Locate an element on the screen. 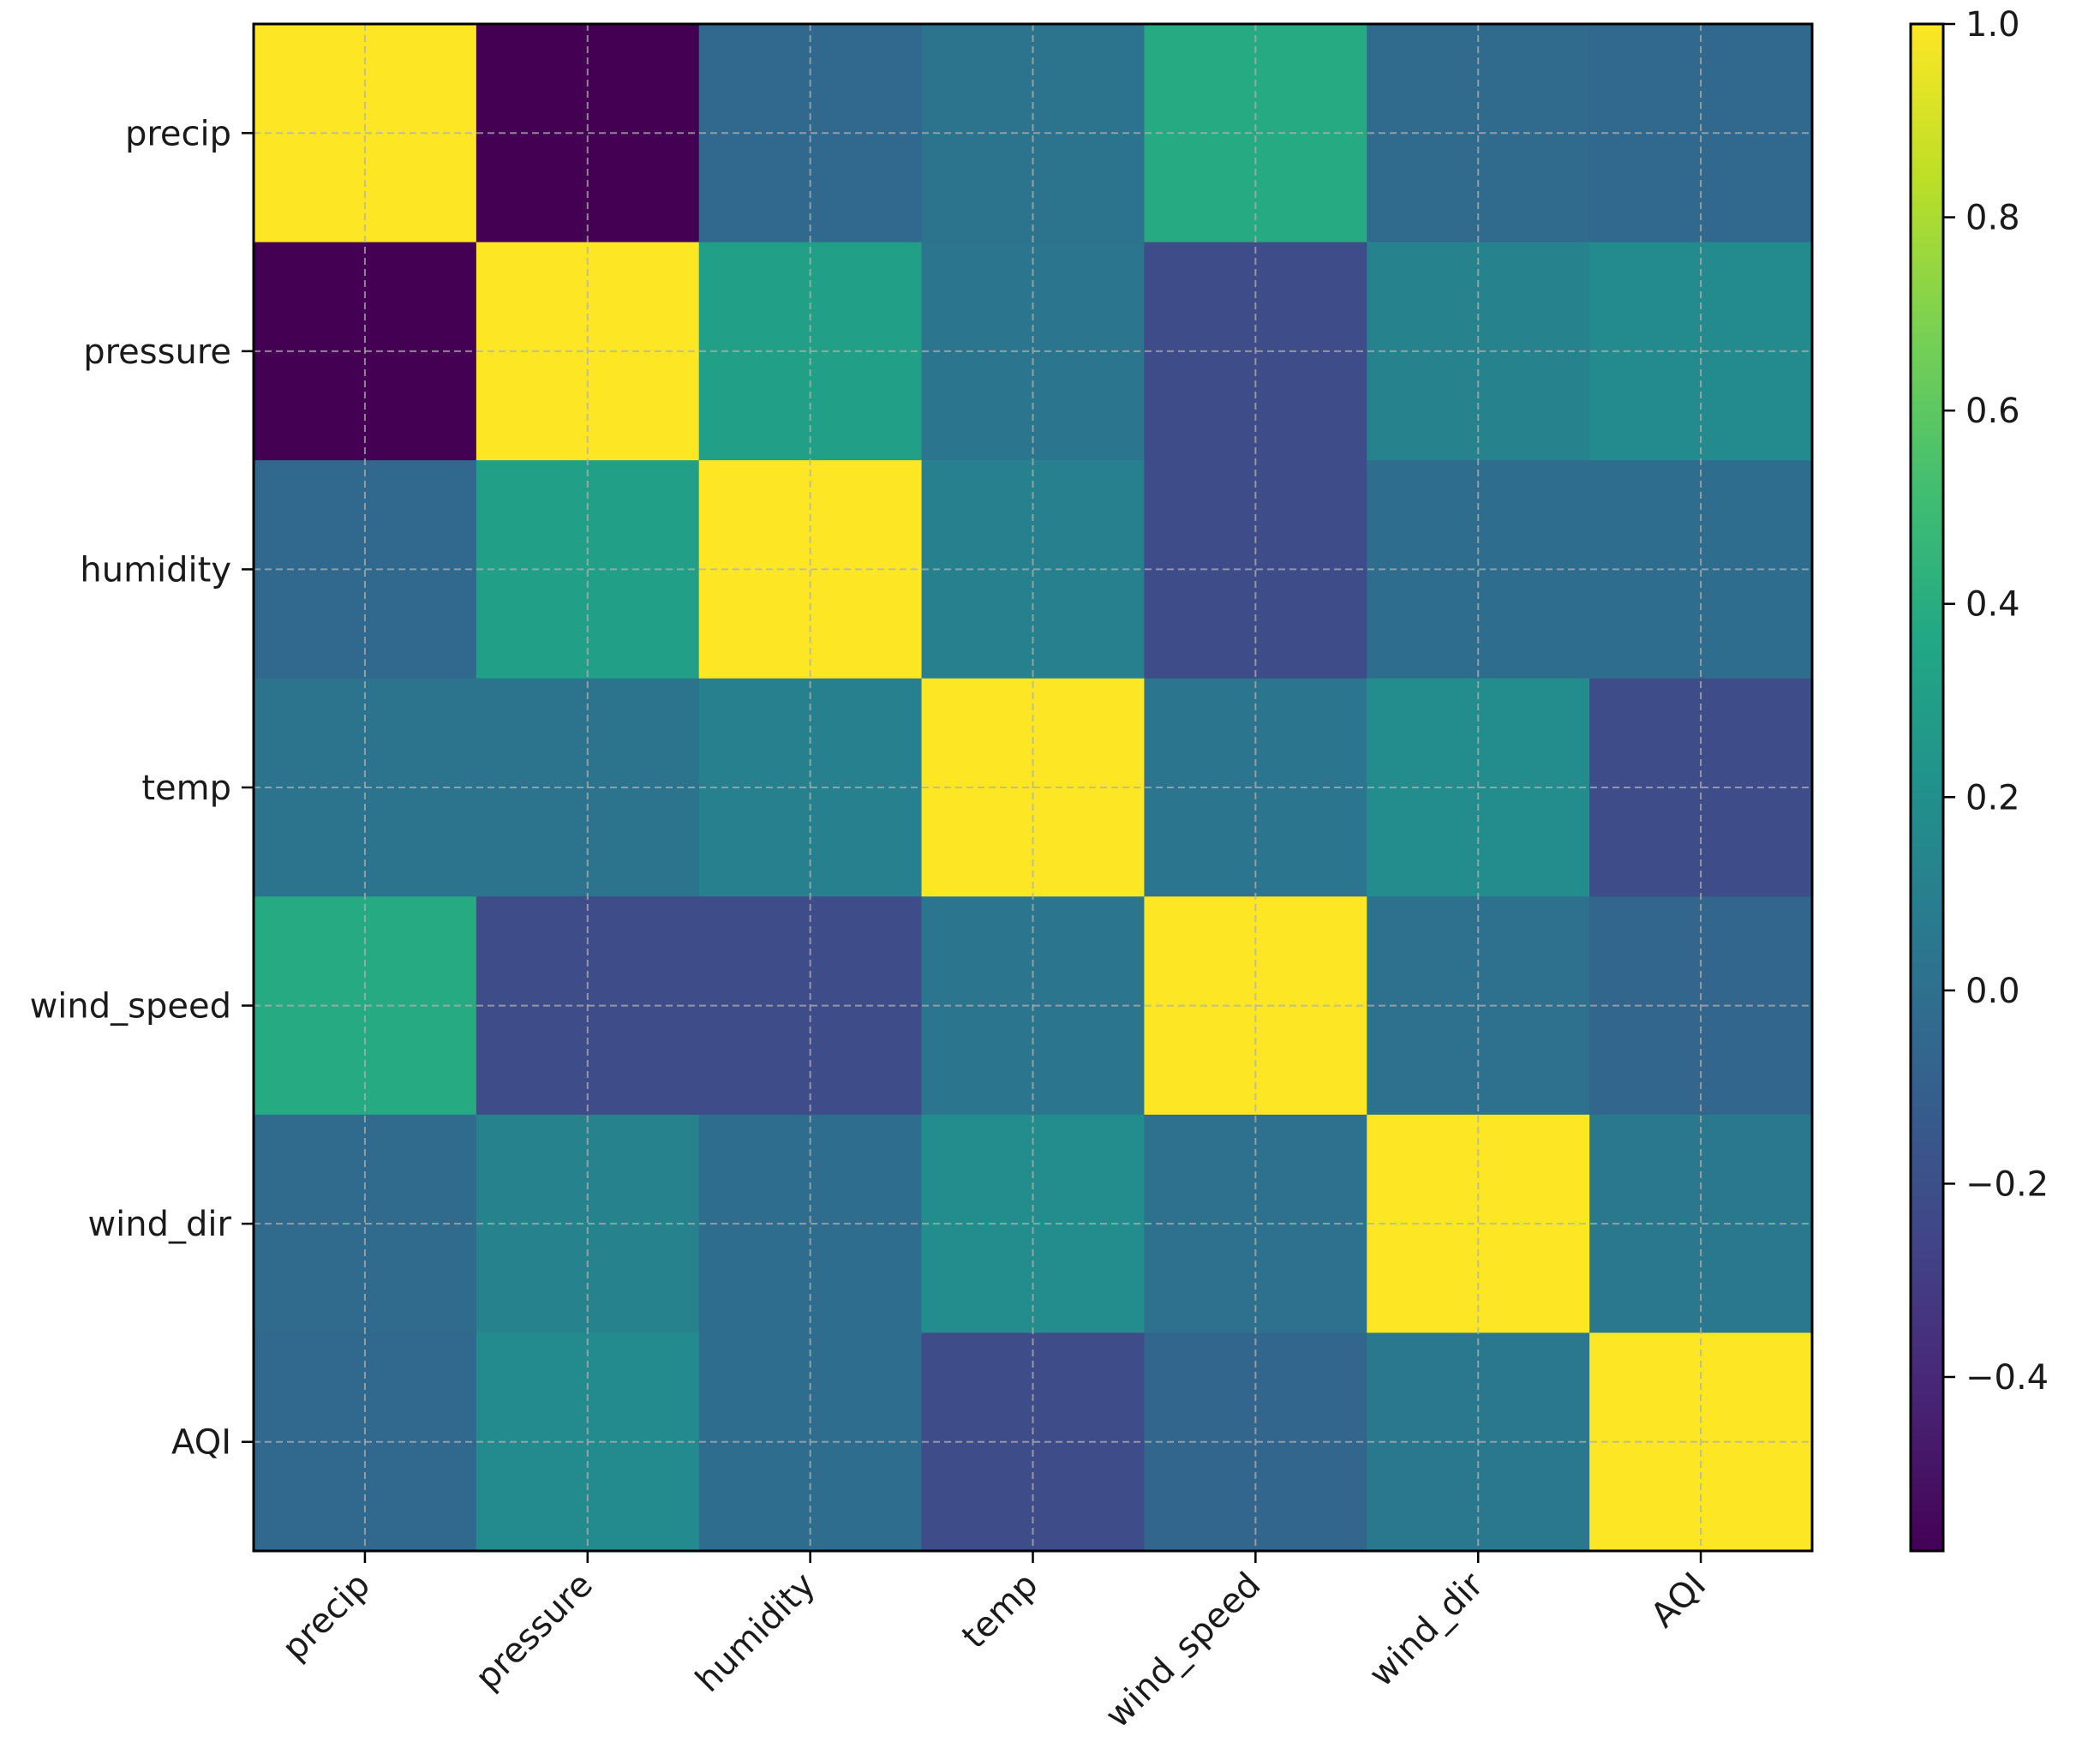  x-tick-label-humidity: humidity is located at coordinates (755, 1632).